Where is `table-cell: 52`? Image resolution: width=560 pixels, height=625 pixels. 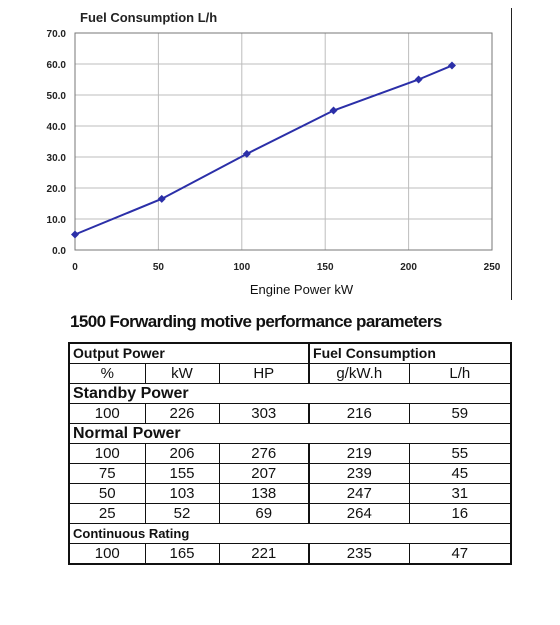 table-cell: 52 is located at coordinates (182, 513).